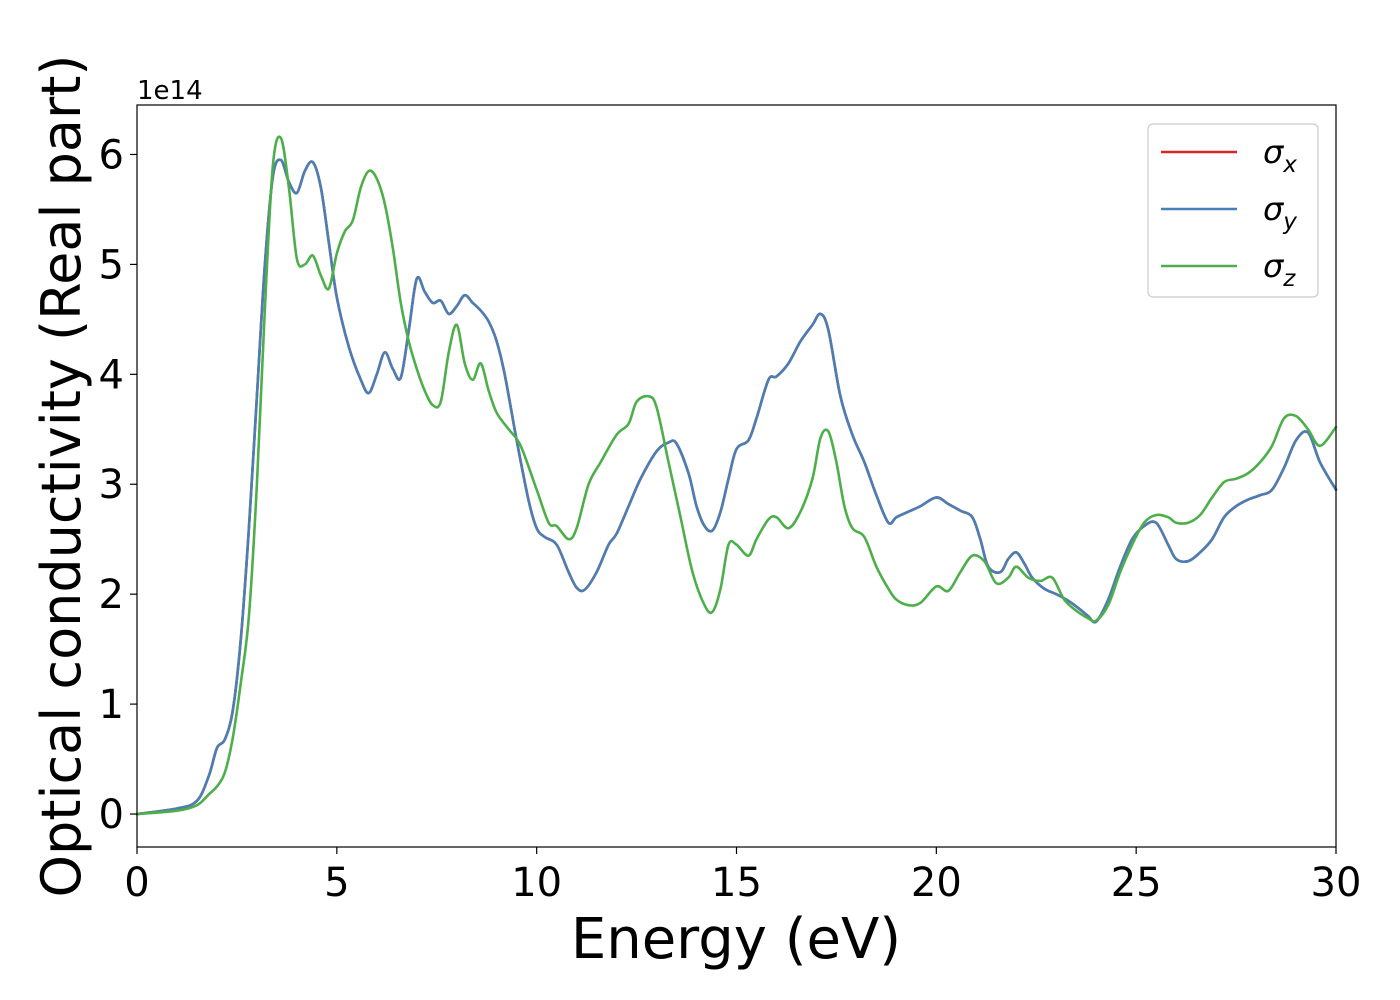 The width and height of the screenshot is (1400, 1000). What do you see at coordinates (1280, 155) in the screenshot?
I see `legend-label-x: σx` at bounding box center [1280, 155].